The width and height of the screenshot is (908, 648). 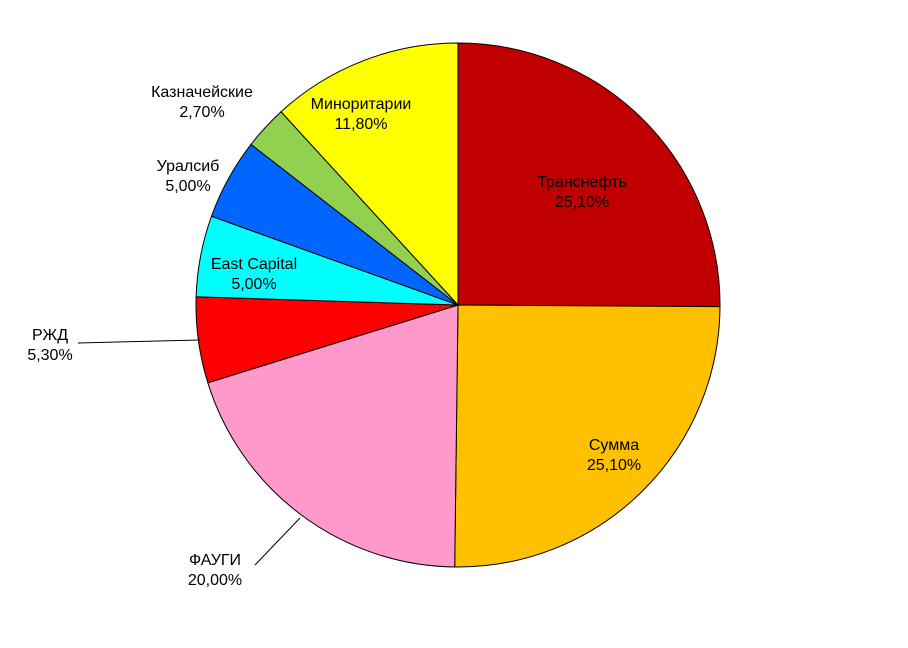 What do you see at coordinates (215, 580) in the screenshot?
I see `value-label: 20,00%` at bounding box center [215, 580].